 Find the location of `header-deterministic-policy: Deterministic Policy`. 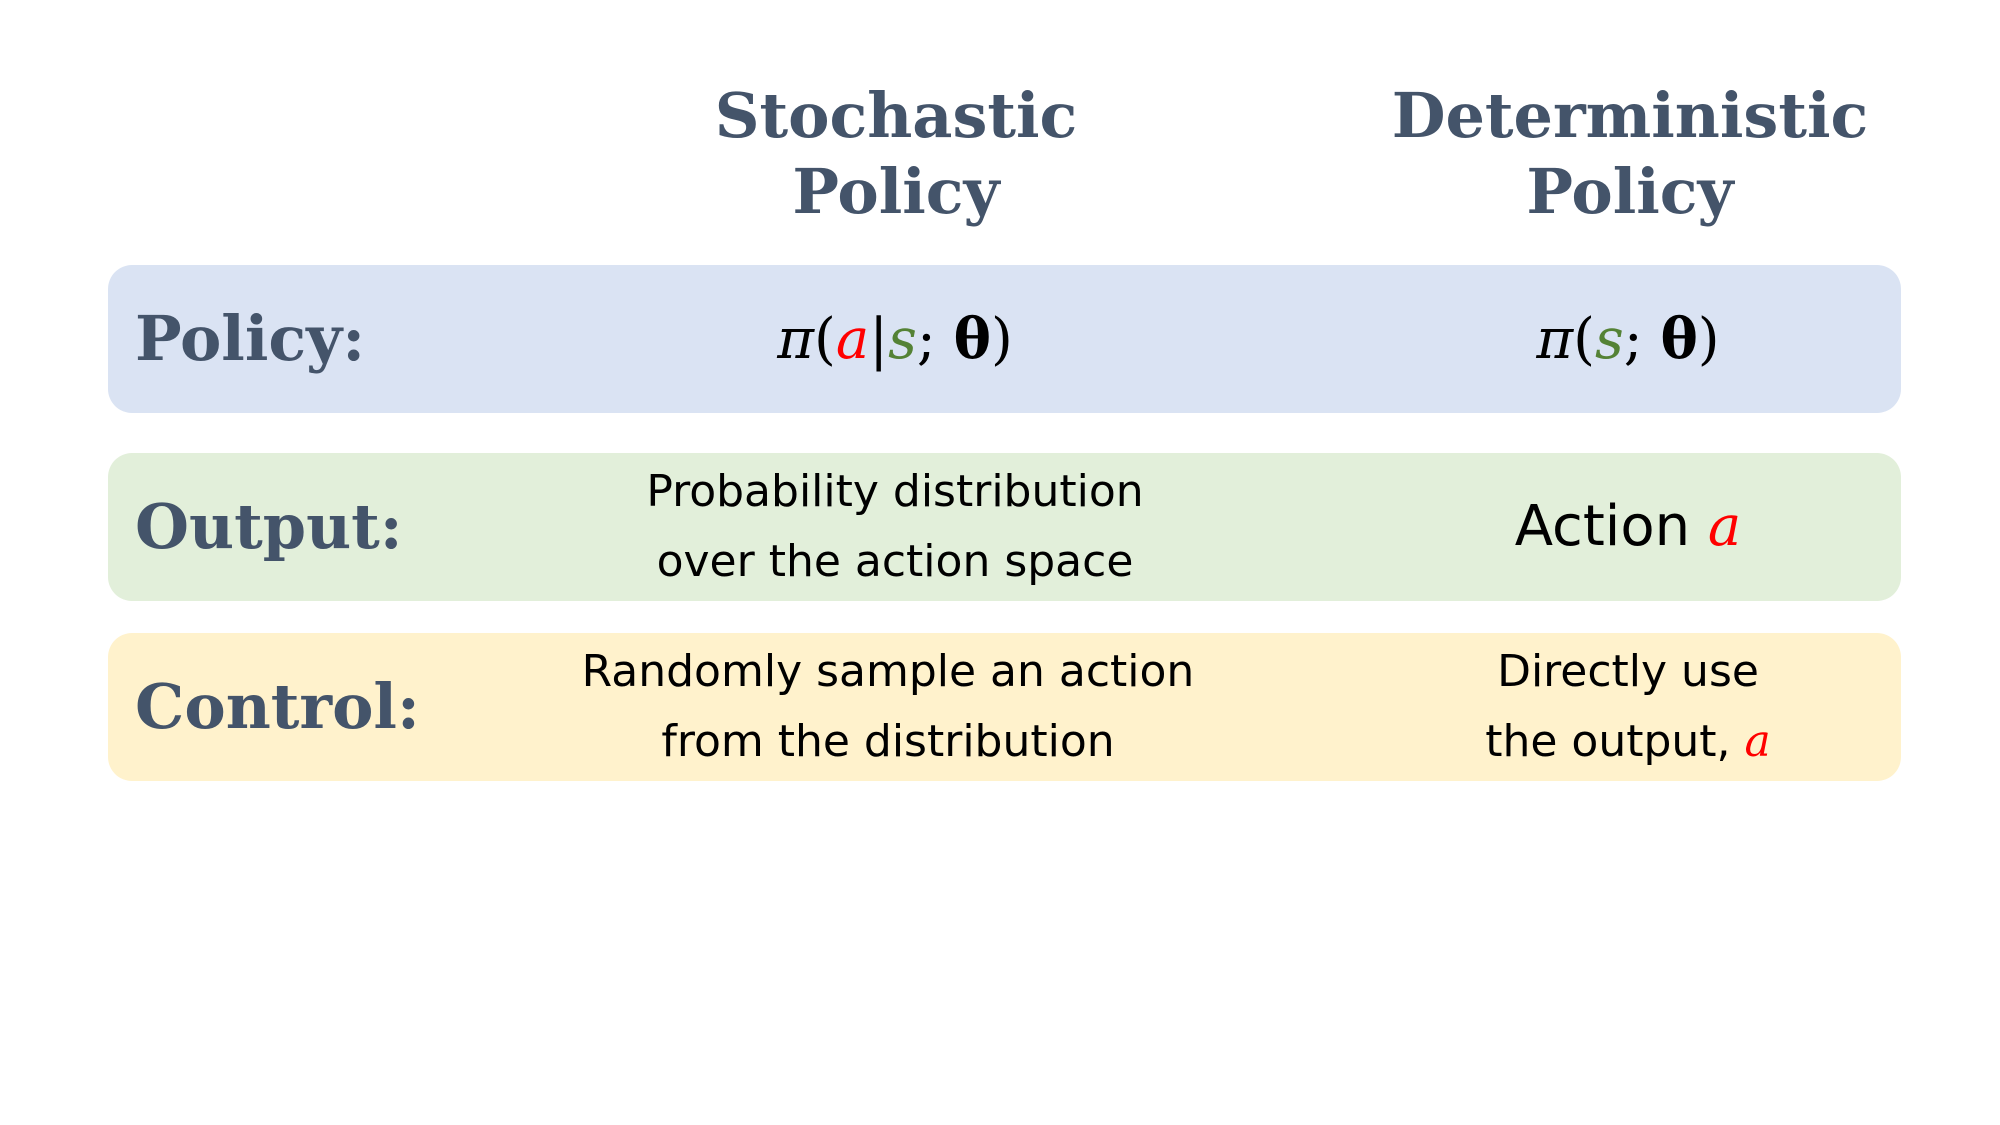

header-deterministic-policy: Deterministic Policy is located at coordinates (1630, 154).